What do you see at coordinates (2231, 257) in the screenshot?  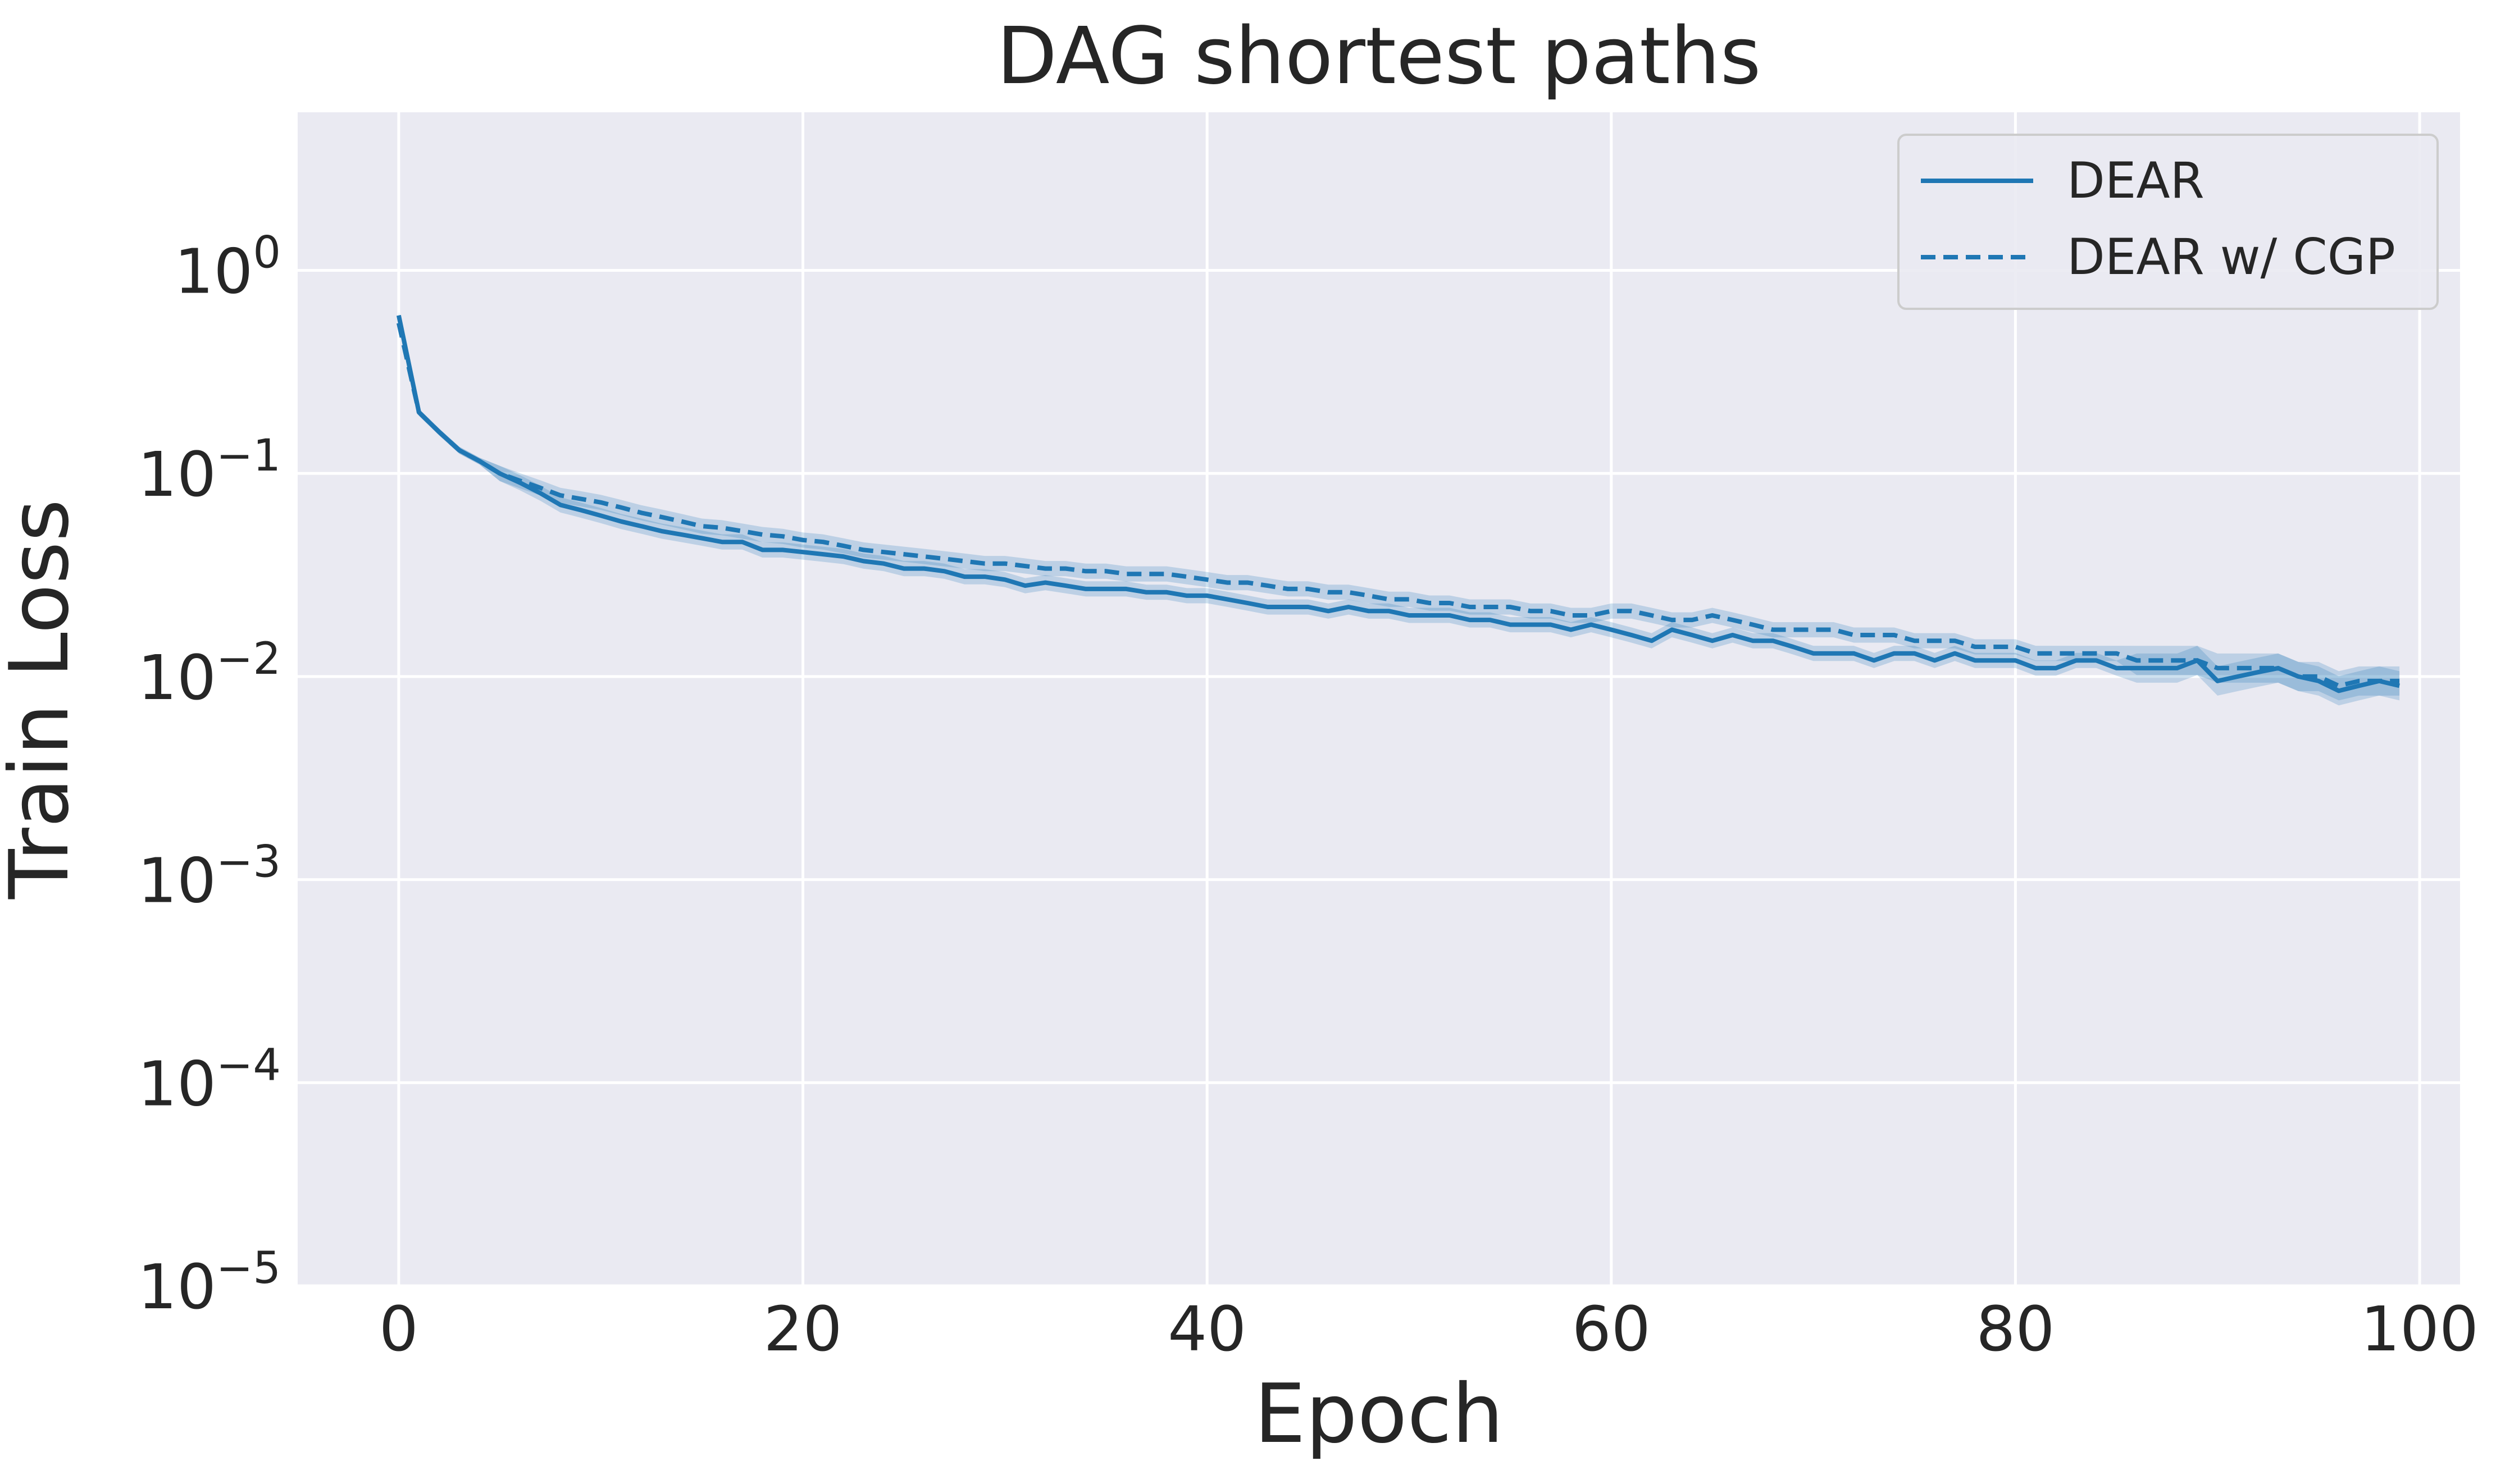 I see `legend-label-dear-cgp: DEAR w/ CGP` at bounding box center [2231, 257].